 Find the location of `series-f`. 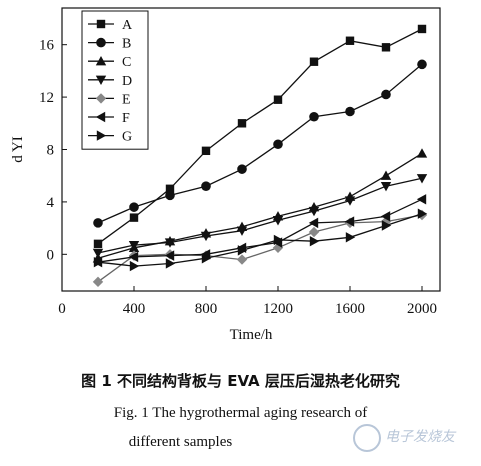

series-f is located at coordinates (259, 231).